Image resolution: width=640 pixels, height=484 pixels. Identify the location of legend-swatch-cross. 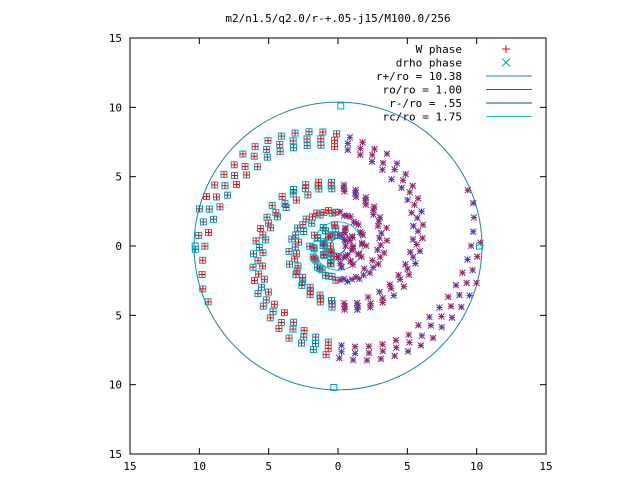
(506, 62).